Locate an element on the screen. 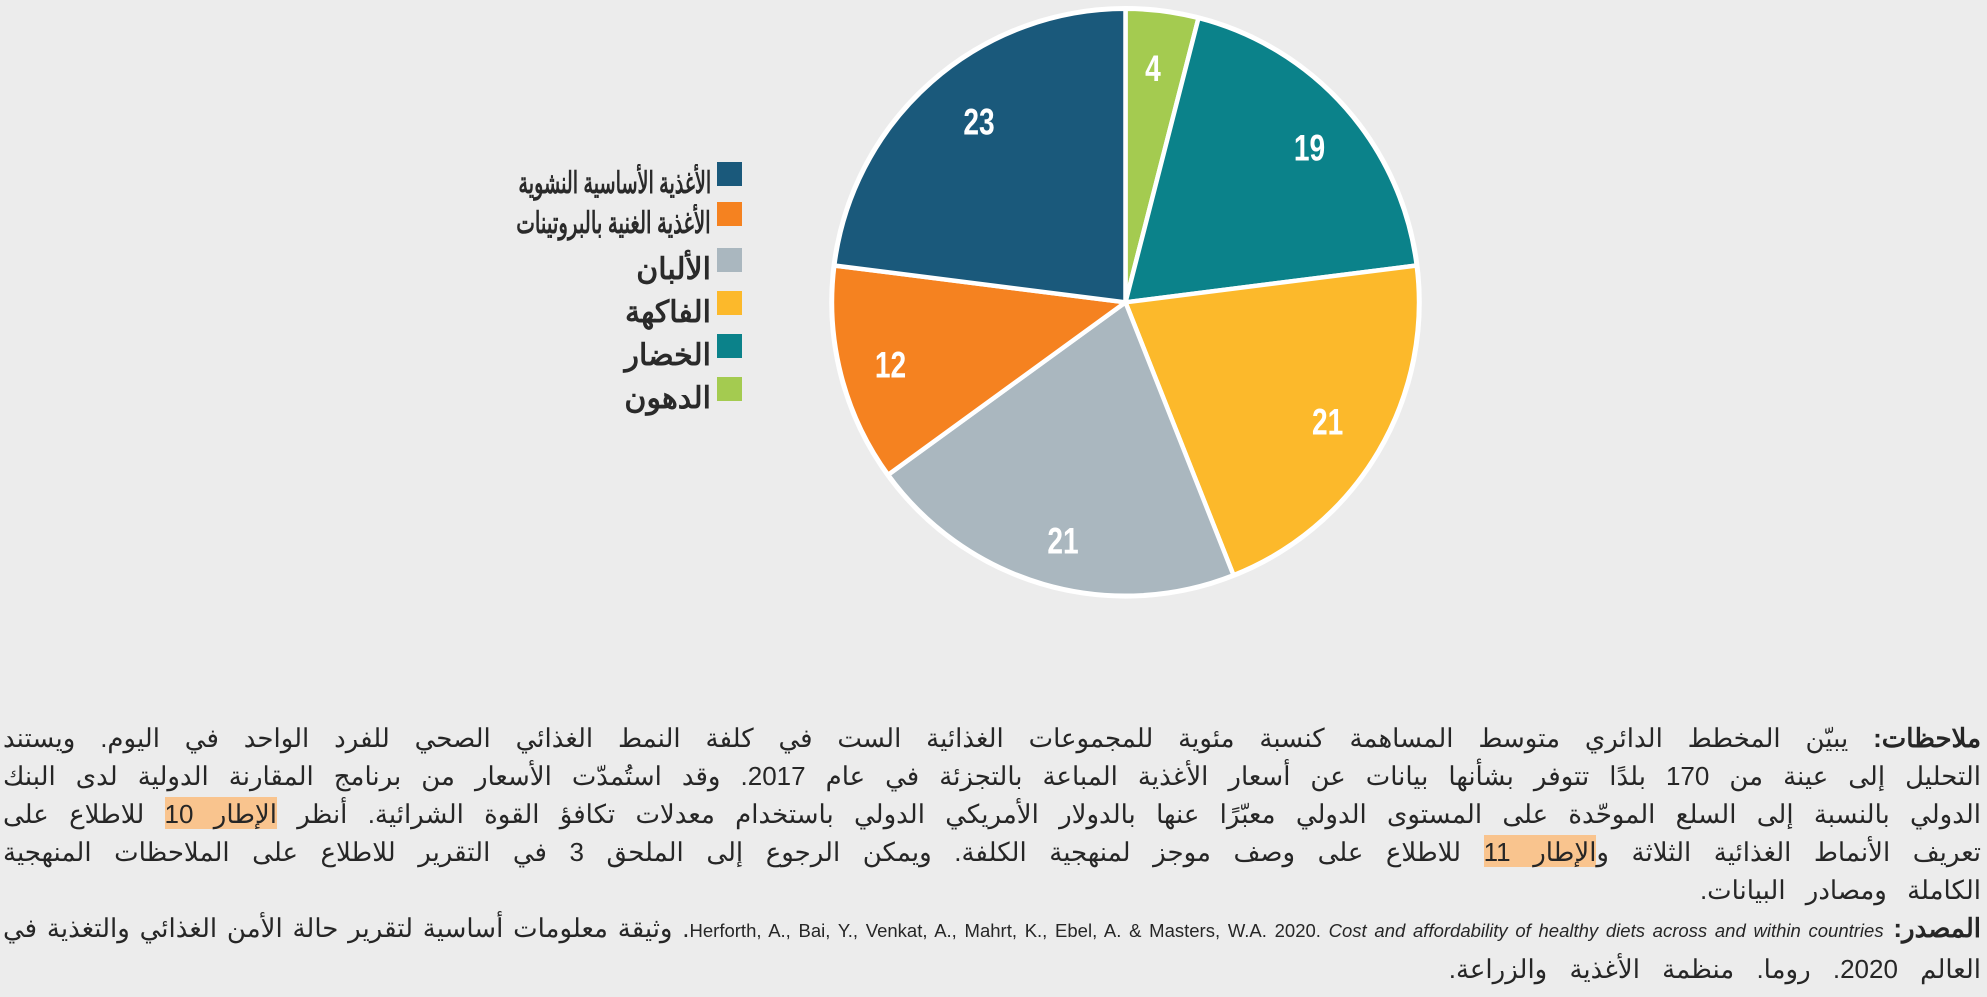 The image size is (1987, 997). svg-text: 19 is located at coordinates (1309, 148).